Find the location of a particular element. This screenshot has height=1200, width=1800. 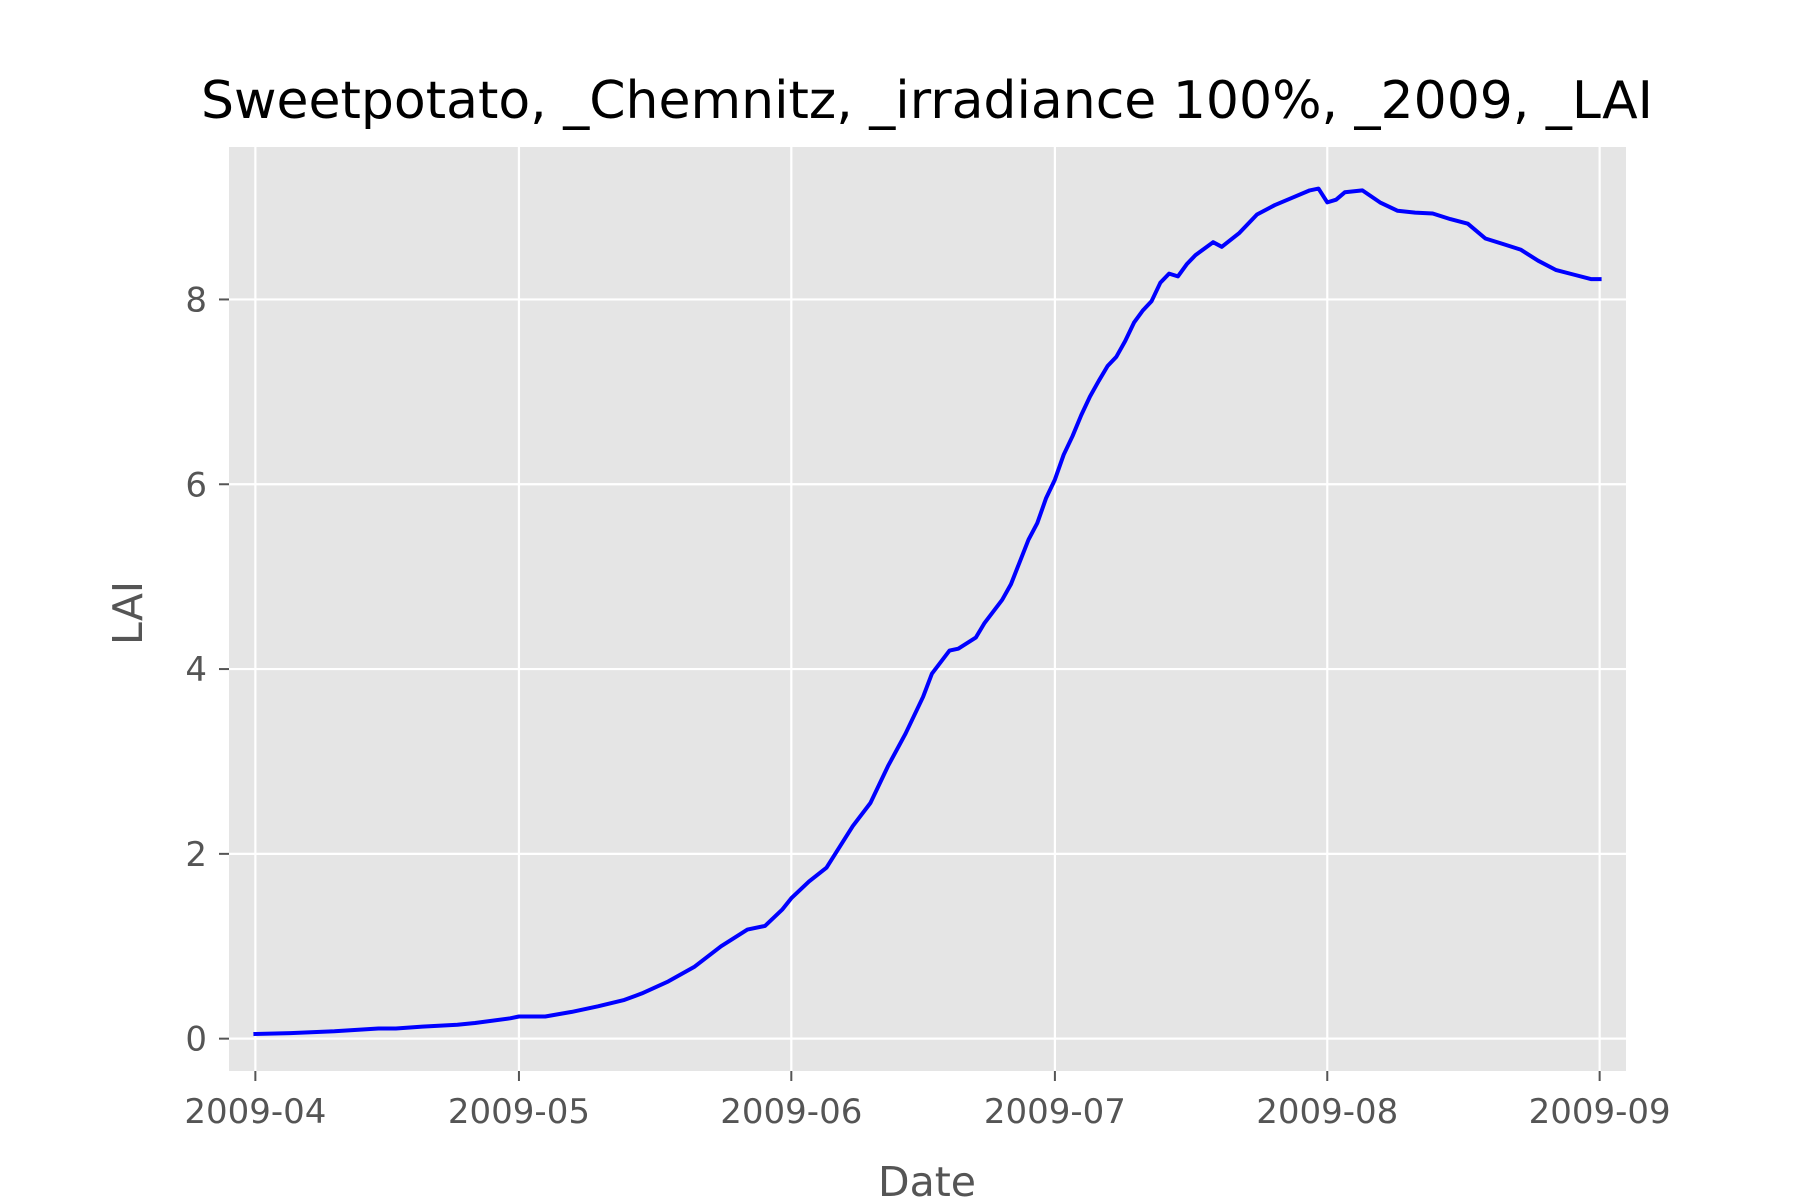

x-tick-label: 2009-05 is located at coordinates (519, 1112).